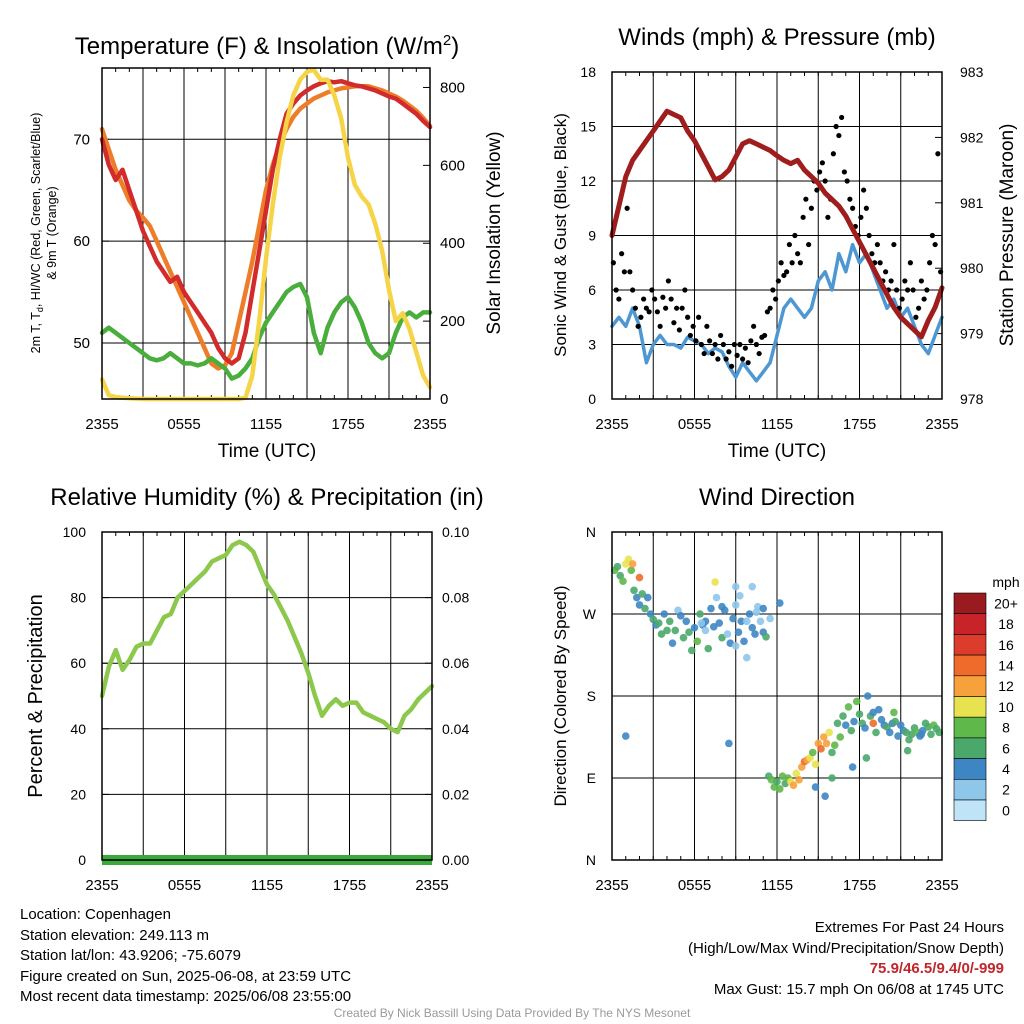 The image size is (1024, 1024). I want to click on y-tick-label-right: 400, so click(452, 243).